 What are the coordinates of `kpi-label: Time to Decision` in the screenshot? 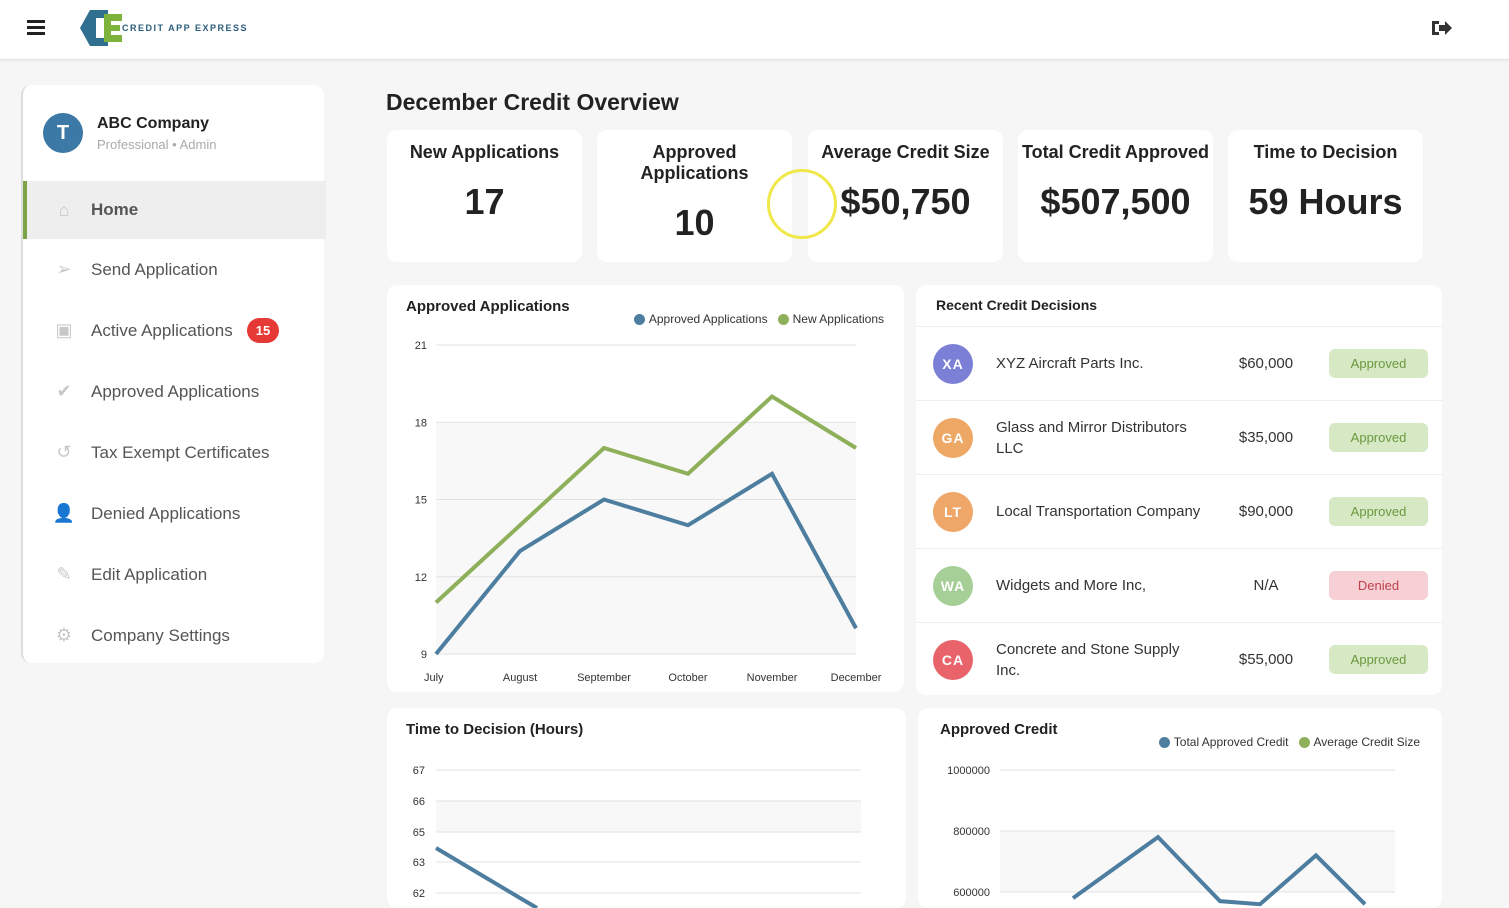 It's located at (1325, 152).